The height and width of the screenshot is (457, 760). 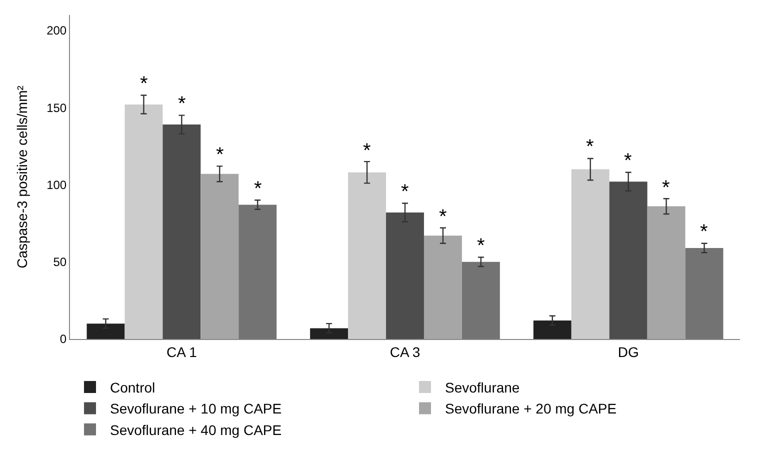 I want to click on y-tick-label: 150, so click(x=56, y=107).